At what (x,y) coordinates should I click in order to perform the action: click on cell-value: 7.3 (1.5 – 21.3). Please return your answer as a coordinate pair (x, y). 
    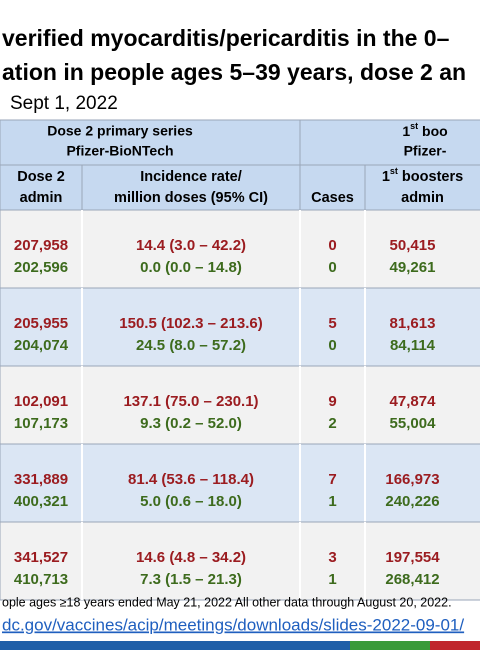
    Looking at the image, I should click on (191, 579).